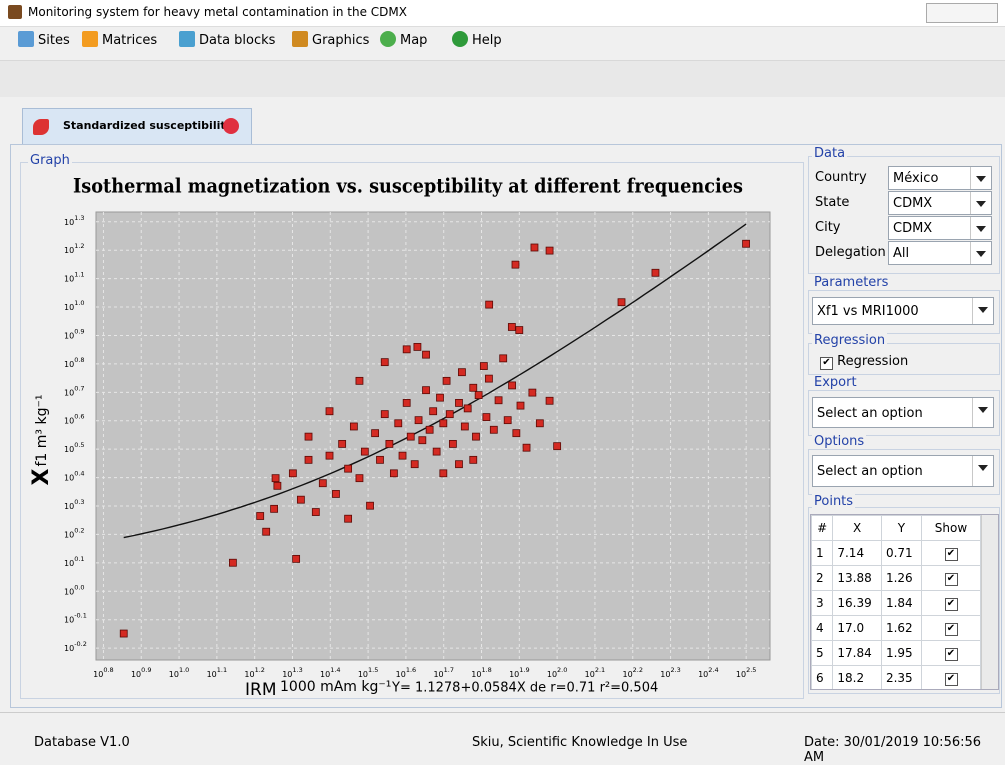  I want to click on window-controls, so click(962, 13).